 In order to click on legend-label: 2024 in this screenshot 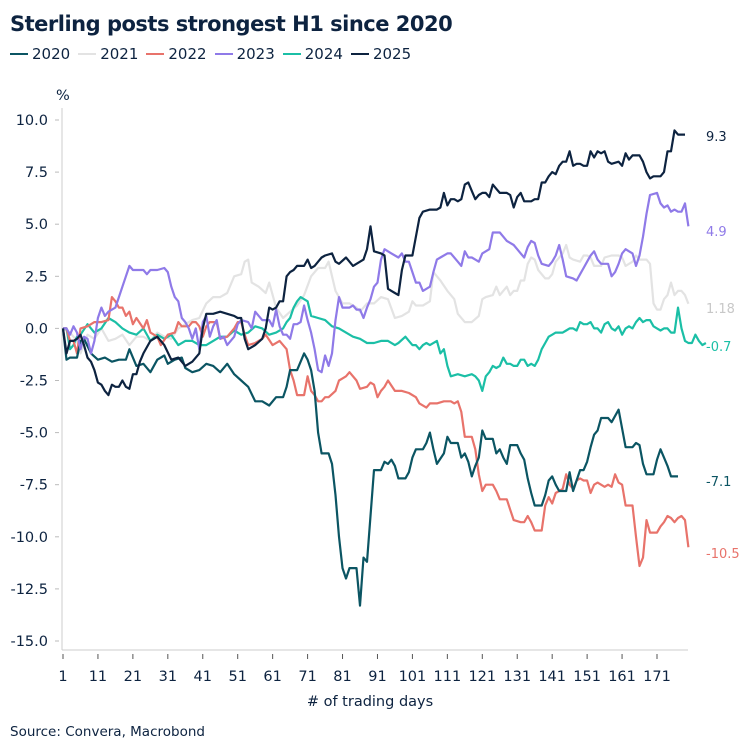, I will do `click(323, 54)`.